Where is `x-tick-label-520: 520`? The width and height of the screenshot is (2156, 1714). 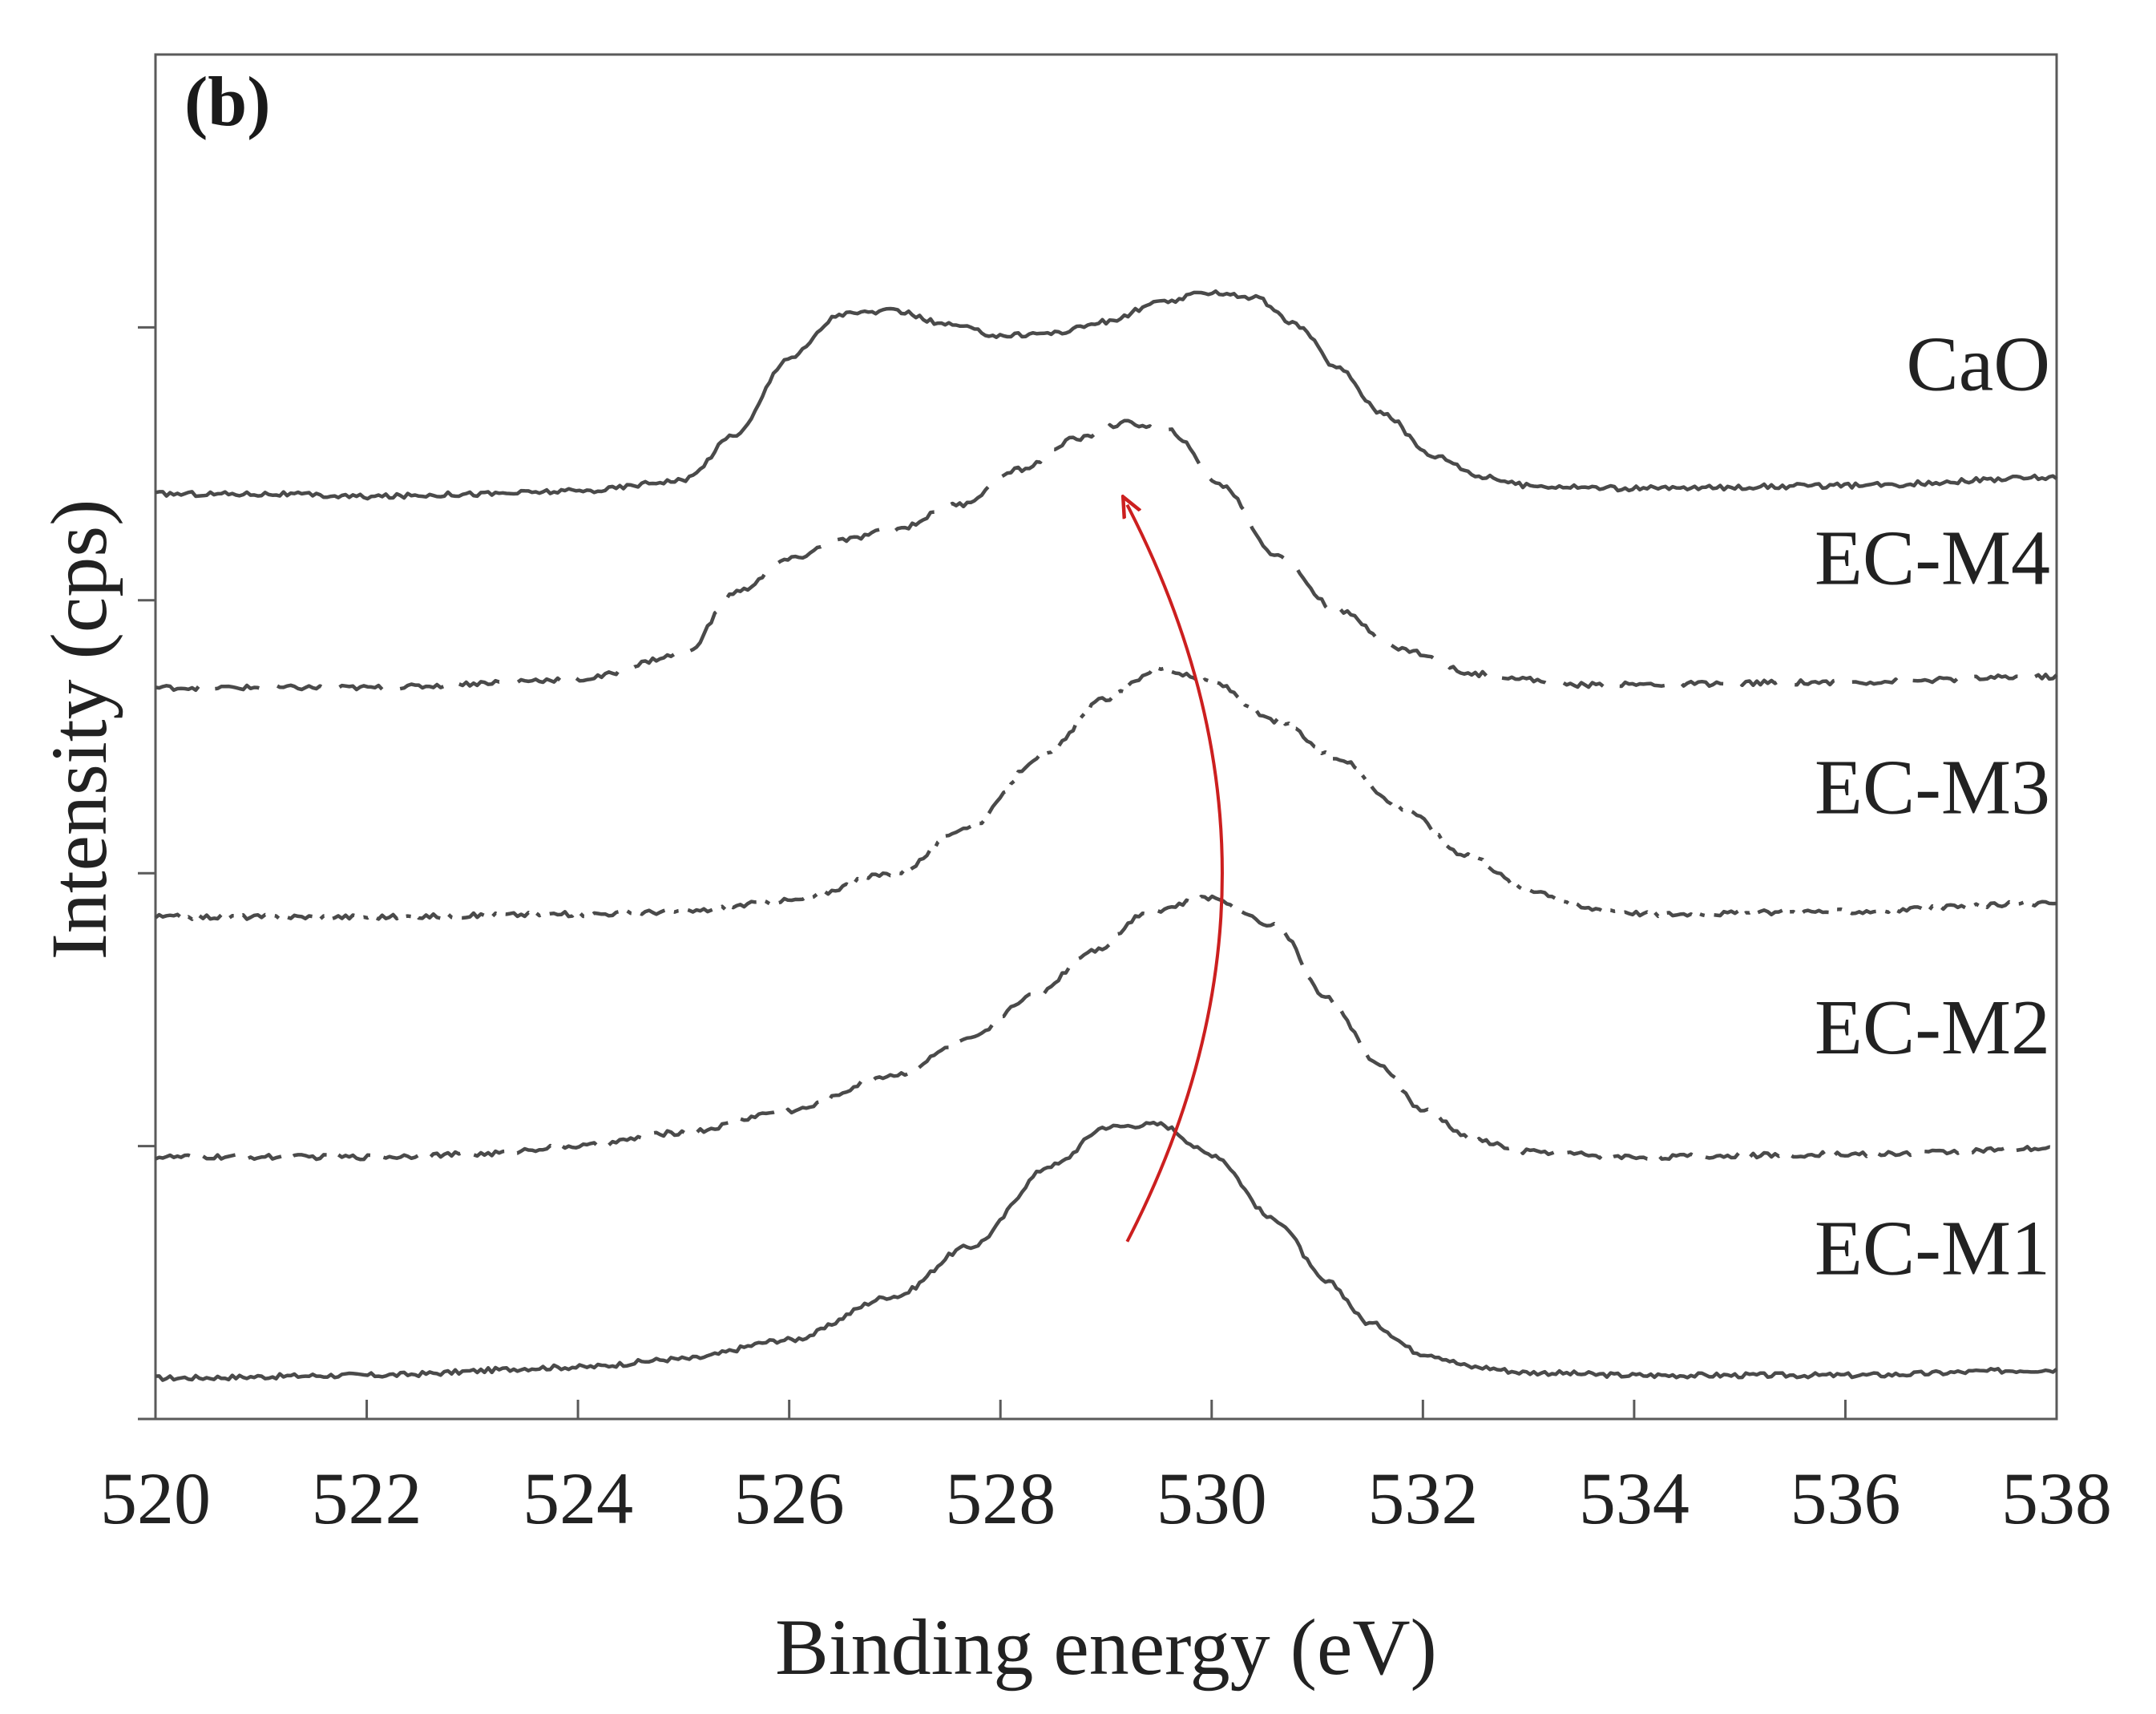 x-tick-label-520: 520 is located at coordinates (155, 1498).